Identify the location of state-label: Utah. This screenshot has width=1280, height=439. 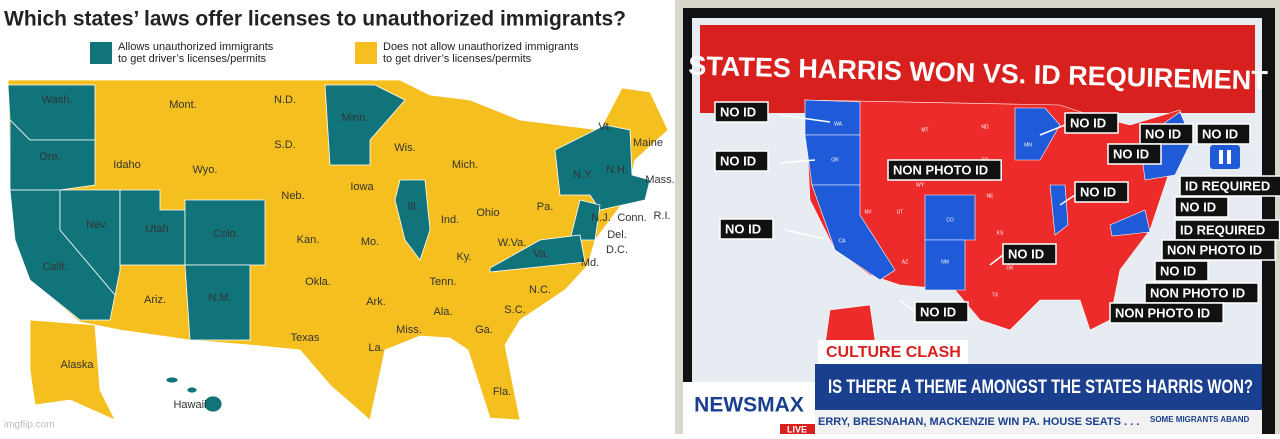
(156, 229).